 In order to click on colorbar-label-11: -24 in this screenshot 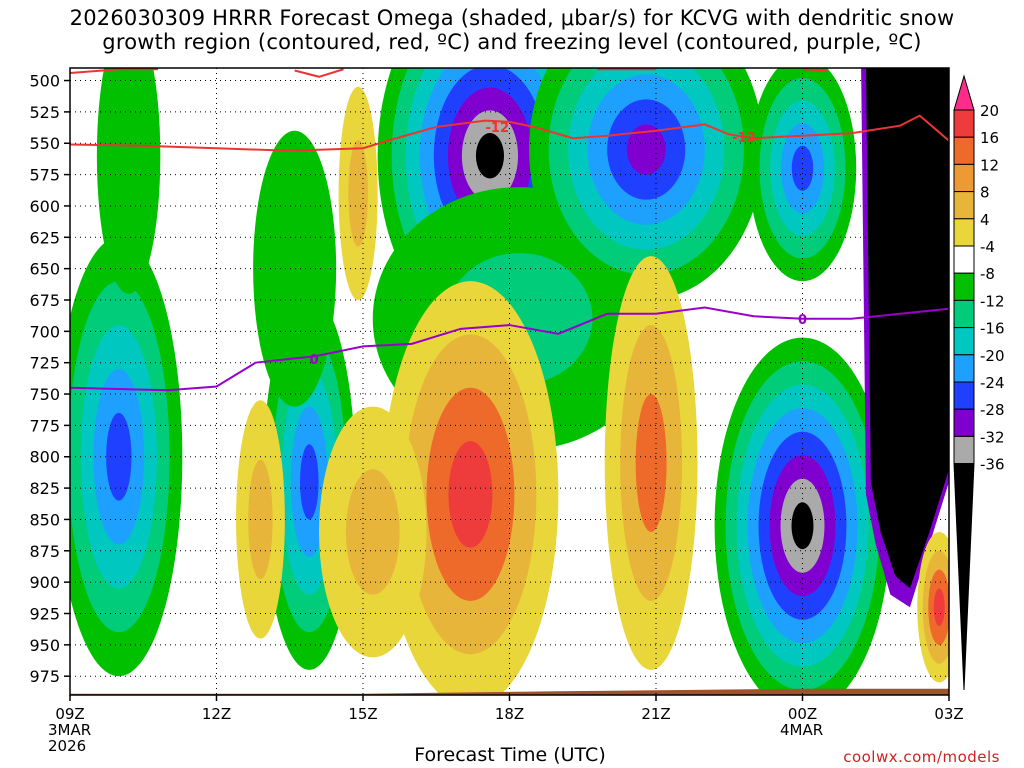, I will do `click(992, 383)`.